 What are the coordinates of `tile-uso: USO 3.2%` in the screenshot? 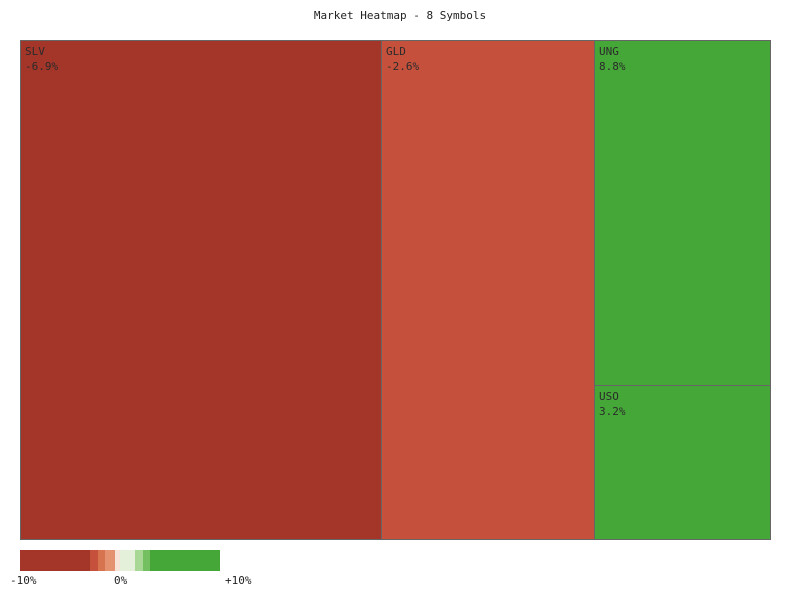 It's located at (682, 462).